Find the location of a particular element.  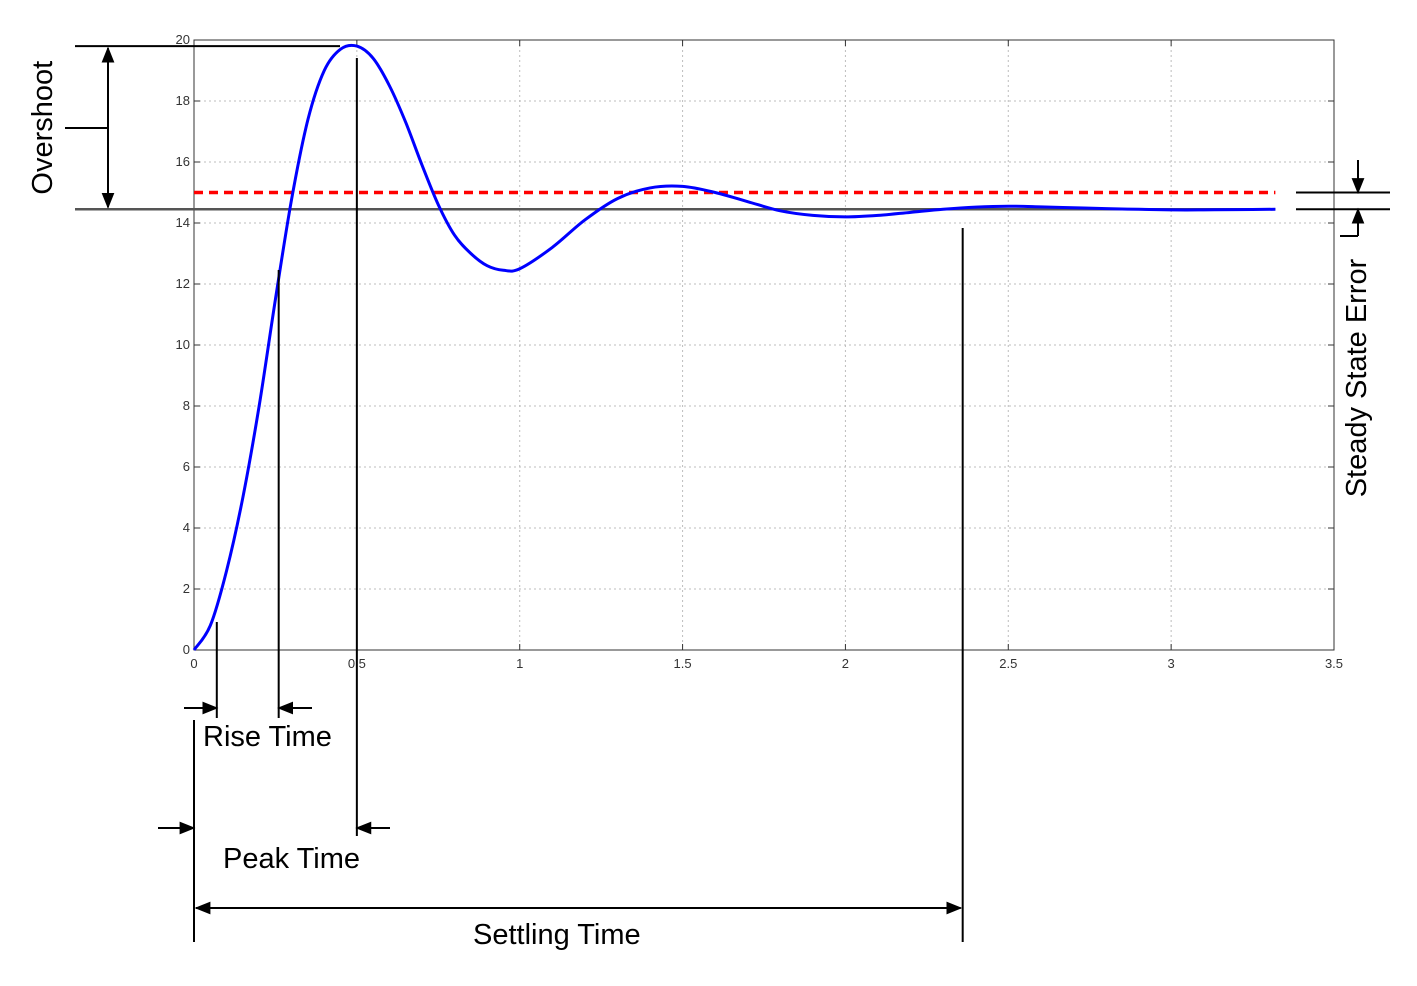

y-tick-label: 12 is located at coordinates (183, 283).